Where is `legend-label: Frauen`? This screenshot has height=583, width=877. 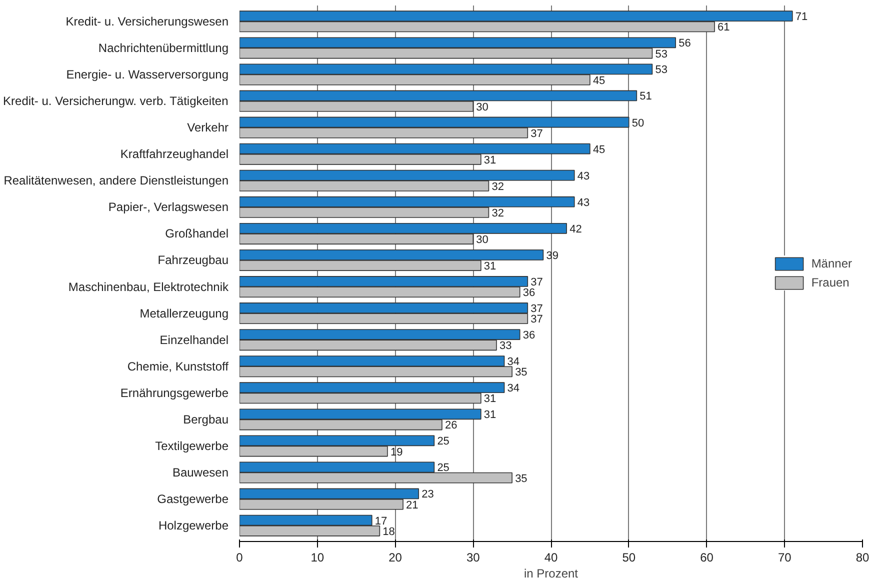
legend-label: Frauen is located at coordinates (830, 283).